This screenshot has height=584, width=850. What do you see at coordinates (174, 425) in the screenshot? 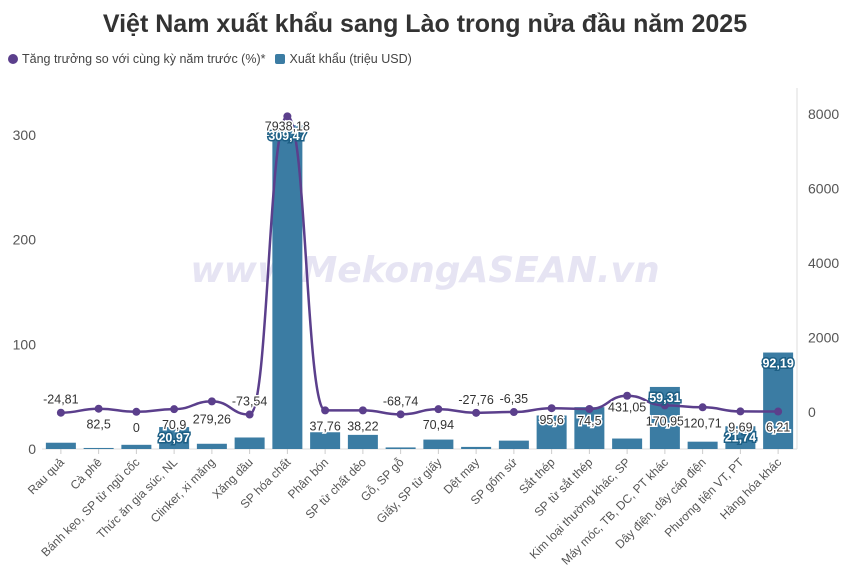
I see `growth-value-label: 70,9` at bounding box center [174, 425].